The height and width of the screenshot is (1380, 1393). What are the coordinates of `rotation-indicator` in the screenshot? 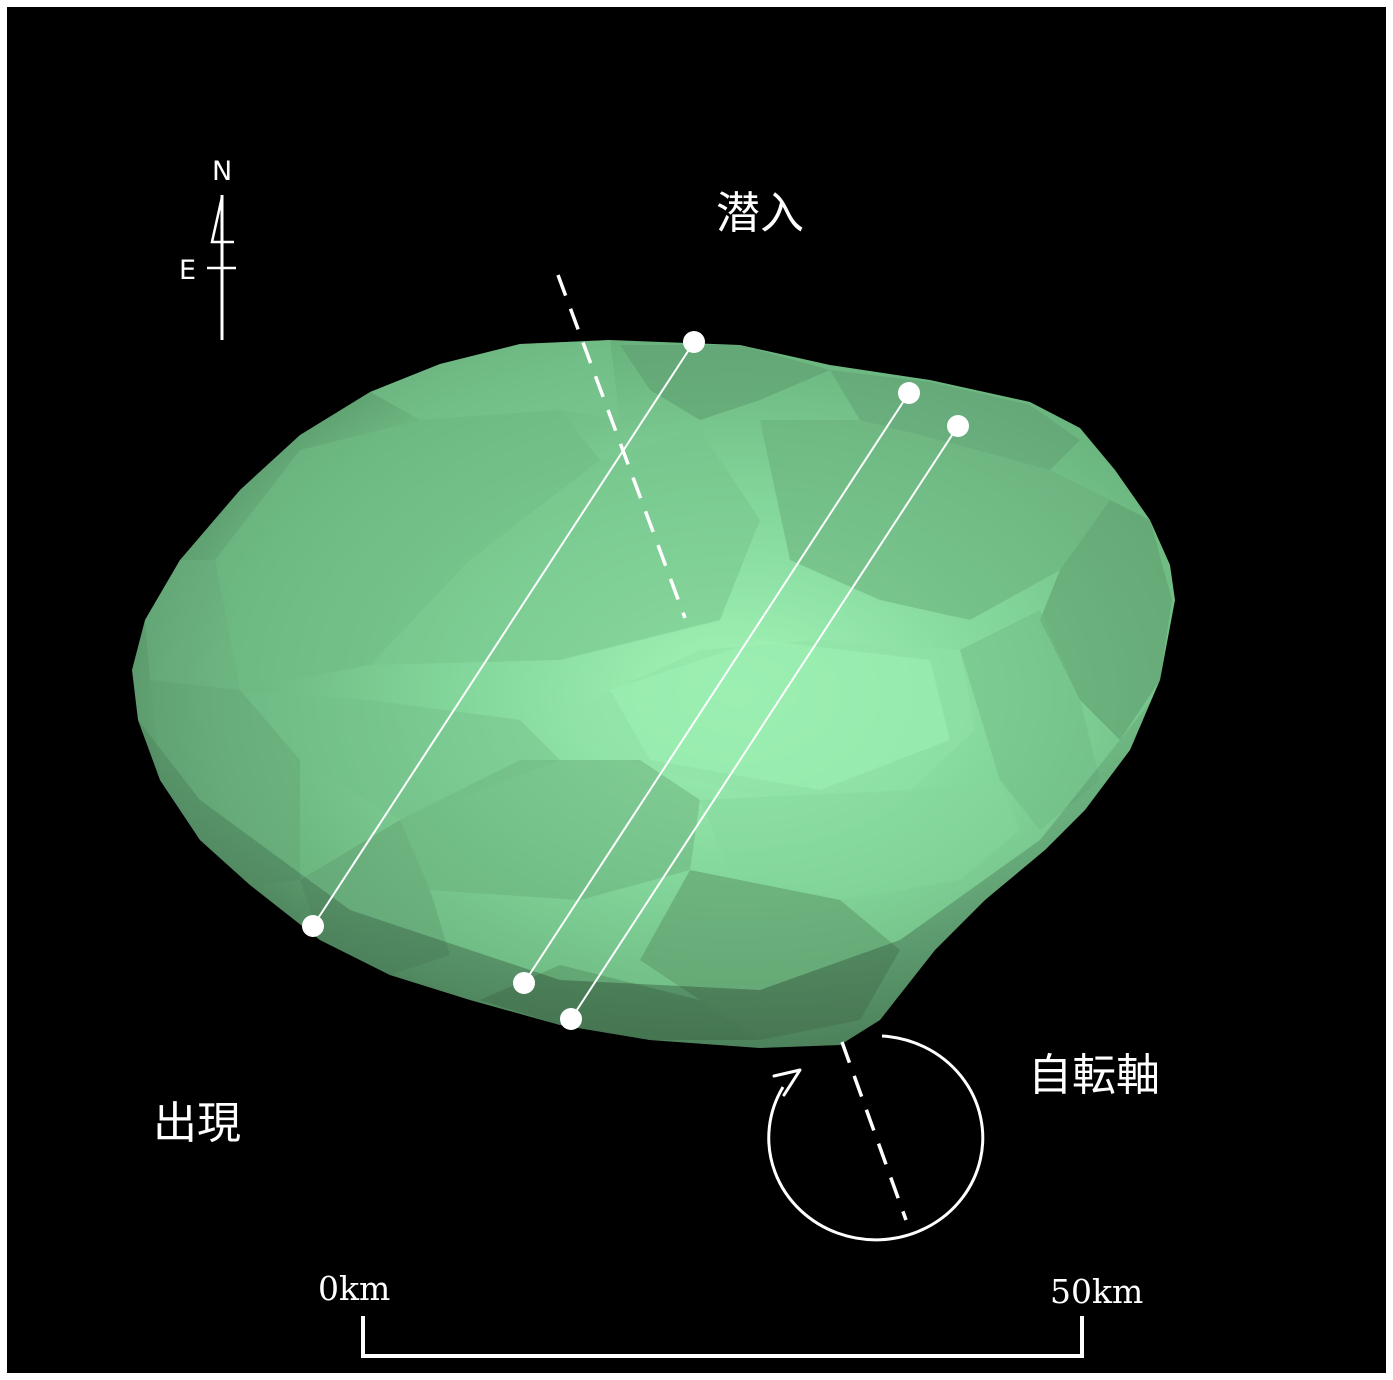 It's located at (876, 1138).